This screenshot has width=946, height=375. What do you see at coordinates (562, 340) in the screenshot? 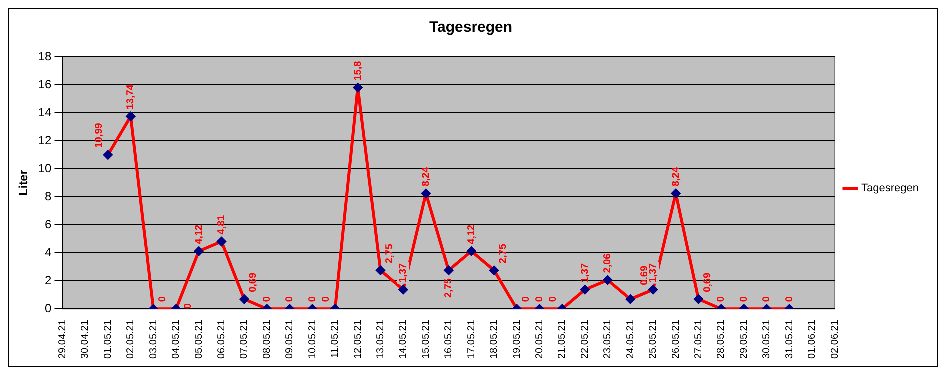
I see `x-tick-label: 21.05.21` at bounding box center [562, 340].